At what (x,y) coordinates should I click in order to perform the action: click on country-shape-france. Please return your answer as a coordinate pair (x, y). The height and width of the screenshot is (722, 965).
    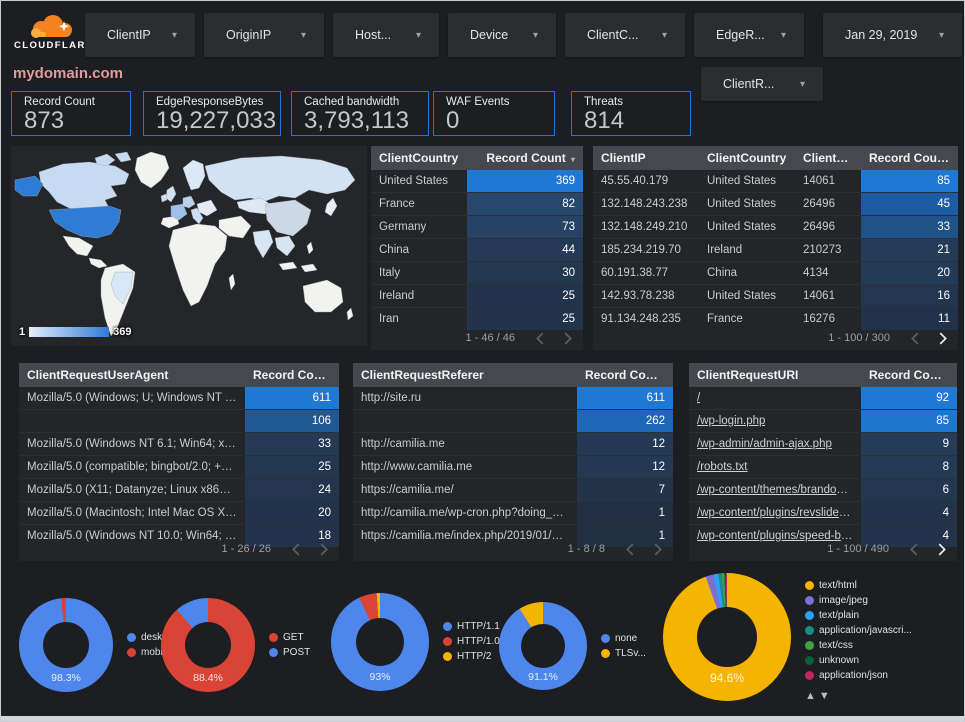
    Looking at the image, I should click on (179, 212).